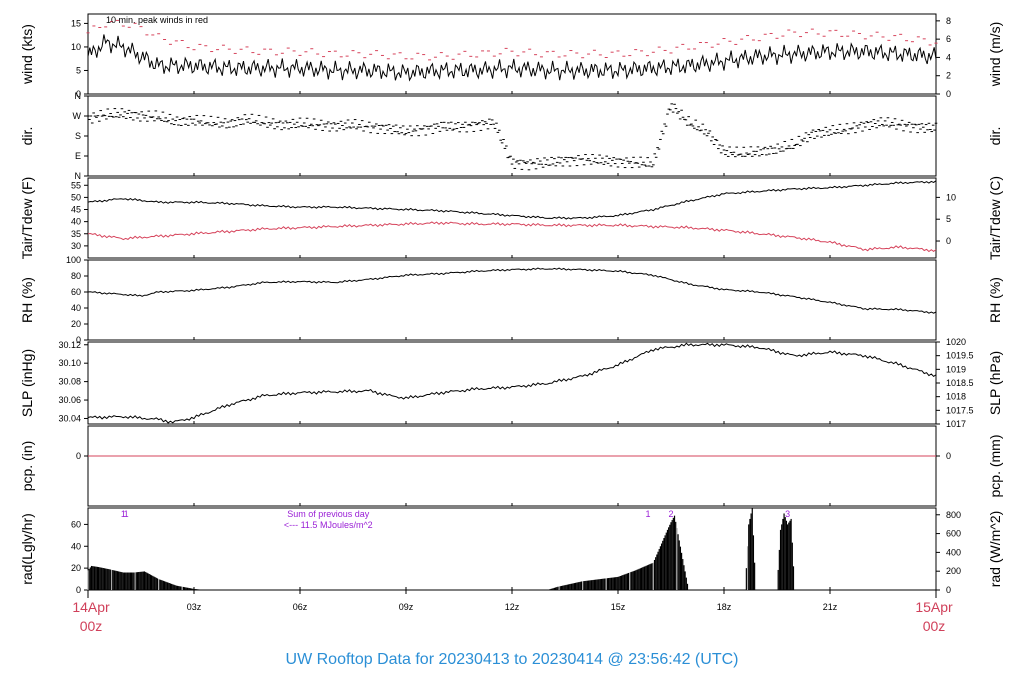  What do you see at coordinates (512, 200) in the screenshot?
I see `air-temp-line` at bounding box center [512, 200].